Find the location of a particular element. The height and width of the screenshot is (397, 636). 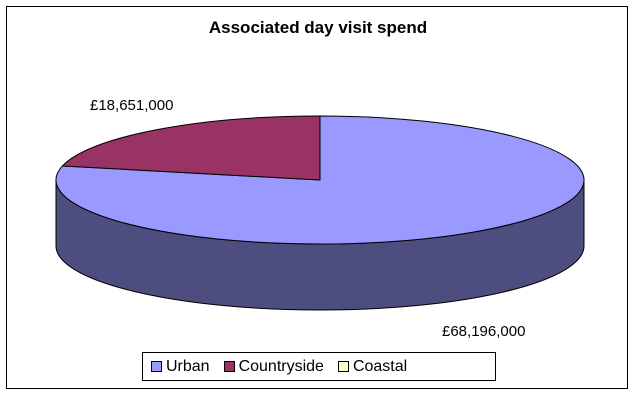

legend-swatch-urban is located at coordinates (156, 366).